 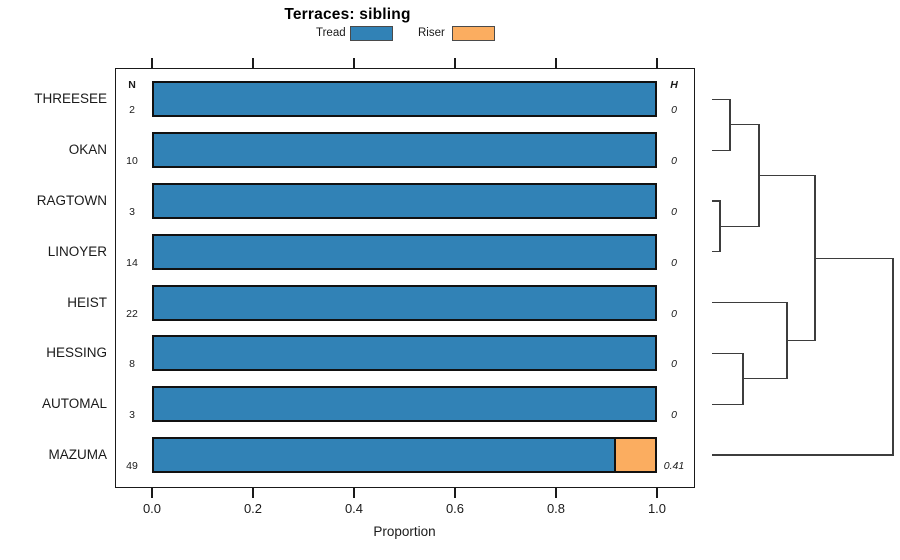 What do you see at coordinates (674, 262) in the screenshot?
I see `h-value-linoyer: 0` at bounding box center [674, 262].